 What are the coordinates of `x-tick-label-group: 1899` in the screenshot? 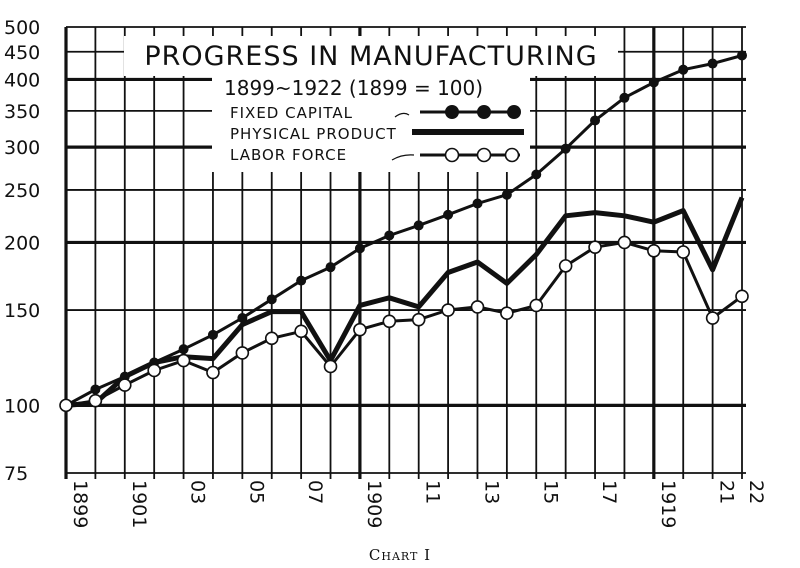 It's located at (80, 504).